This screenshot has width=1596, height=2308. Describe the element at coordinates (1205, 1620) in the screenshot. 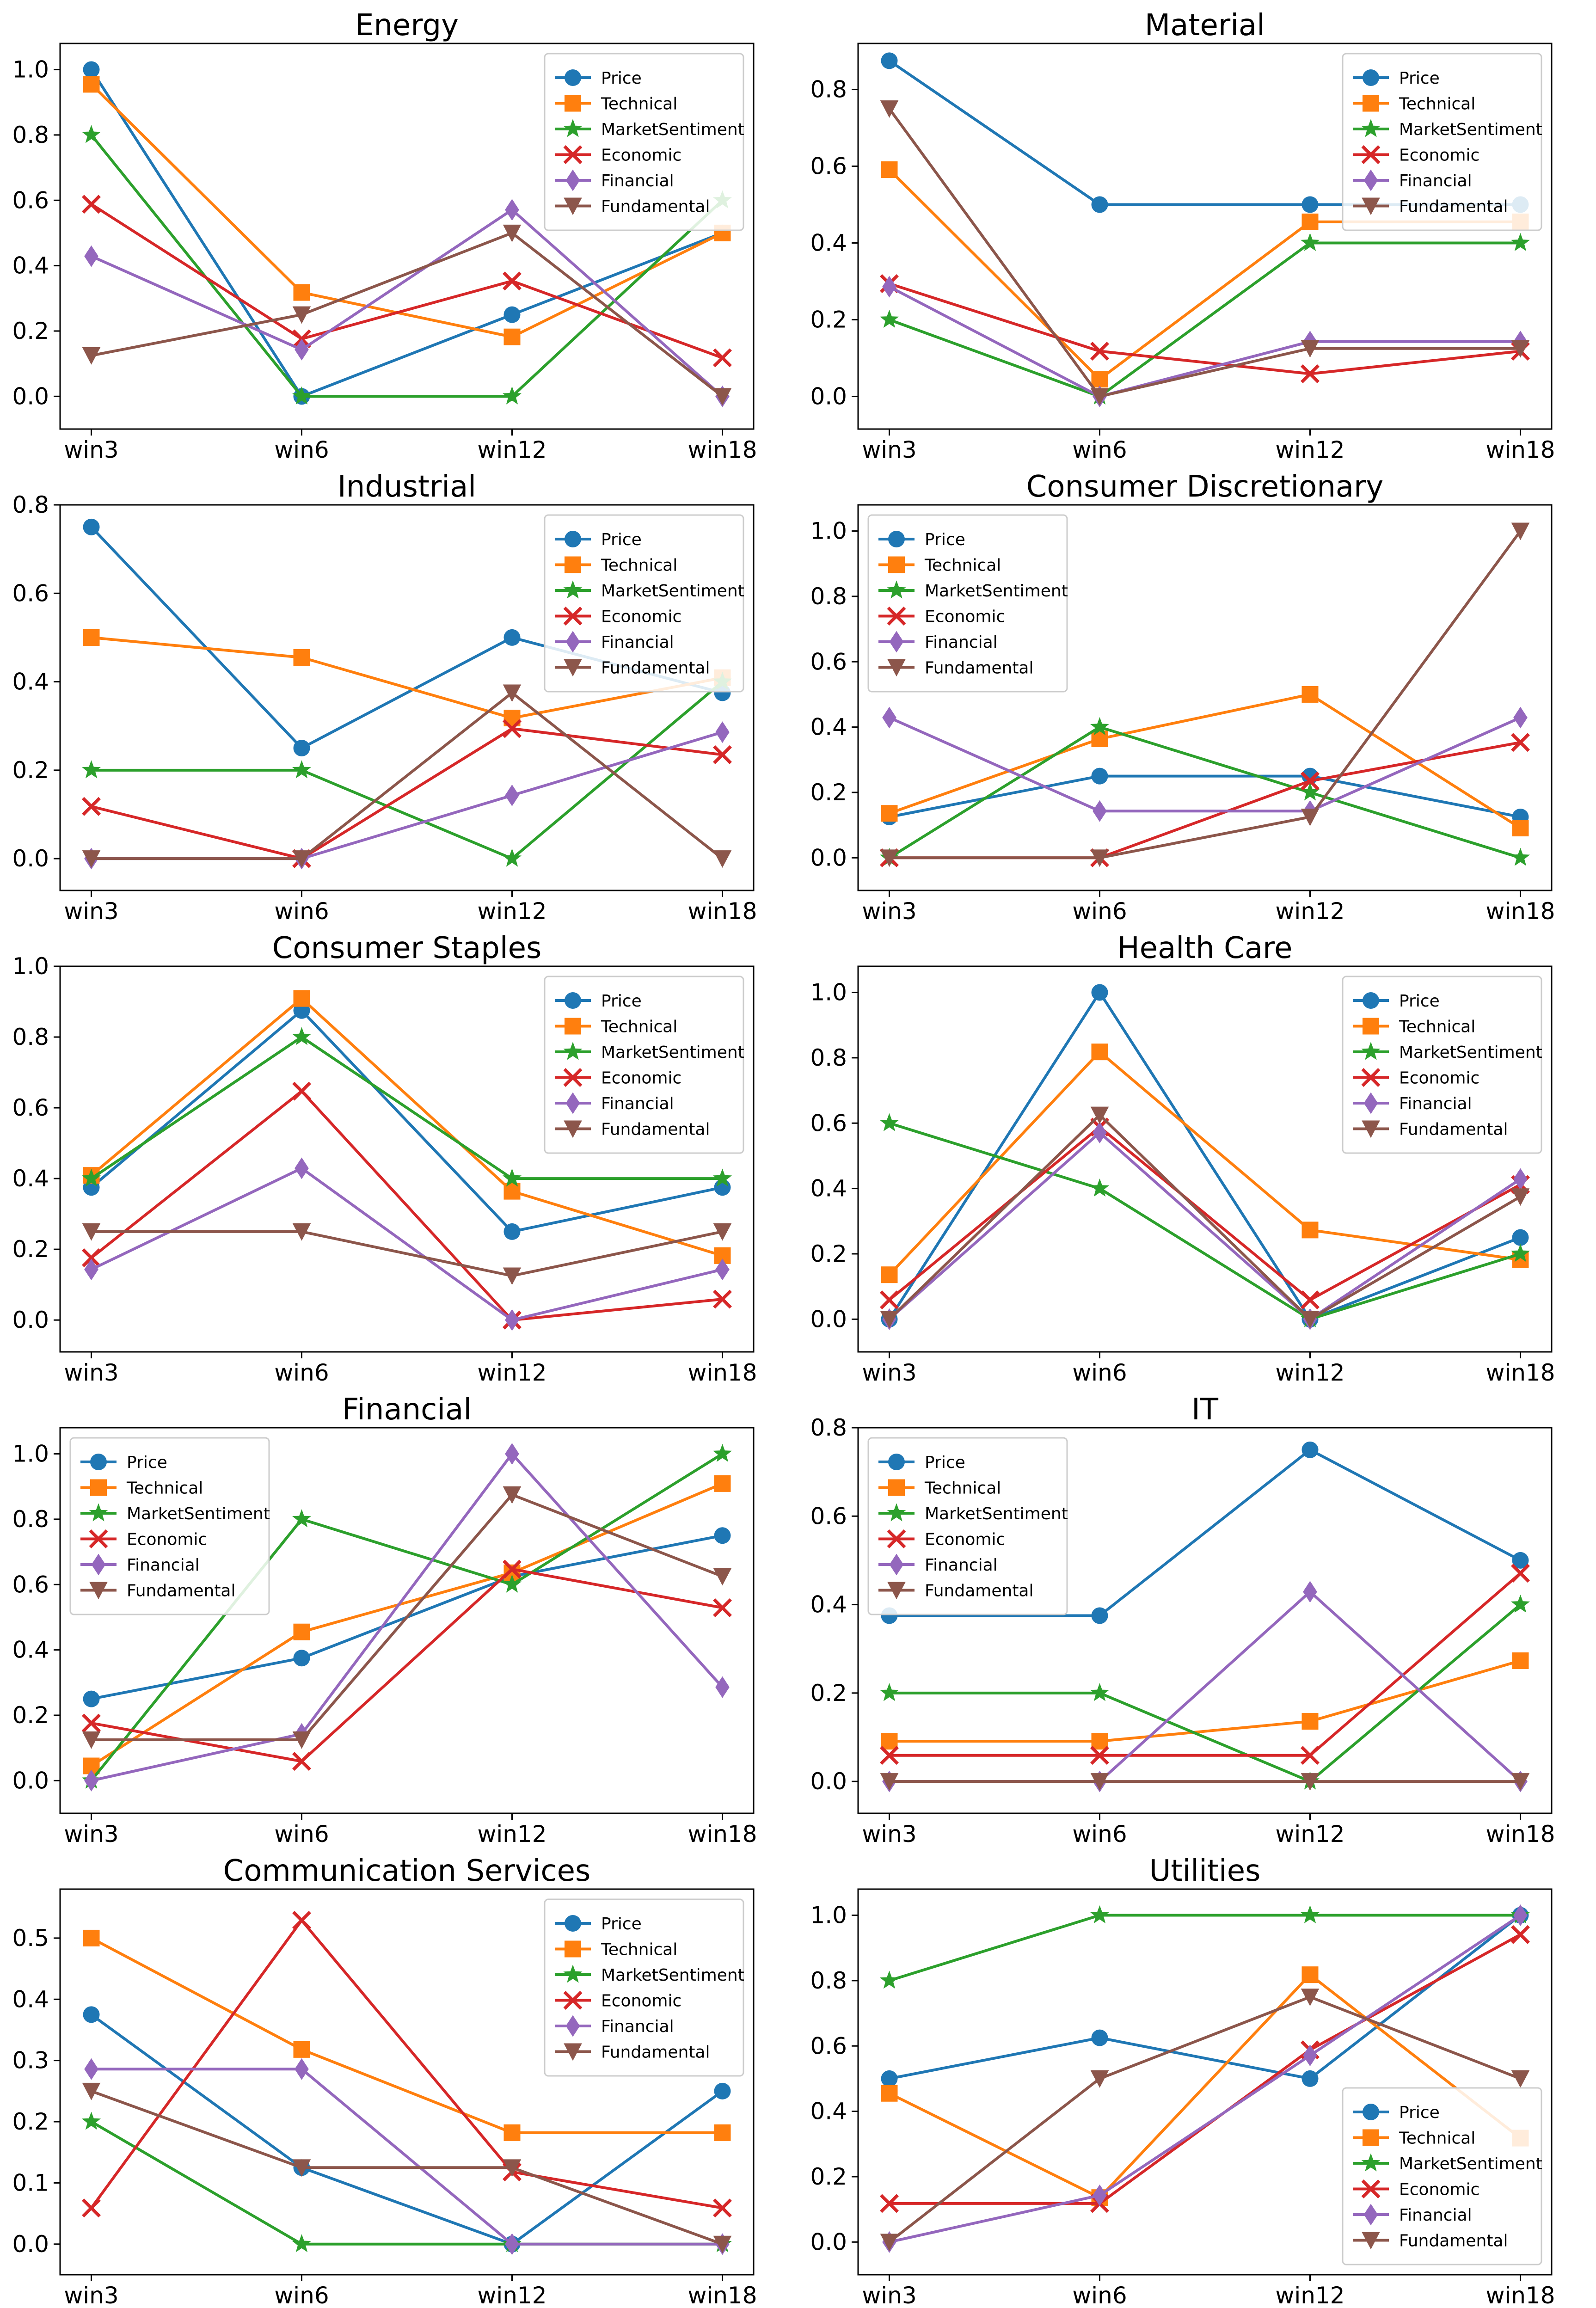

I see `plot-frame` at that location.